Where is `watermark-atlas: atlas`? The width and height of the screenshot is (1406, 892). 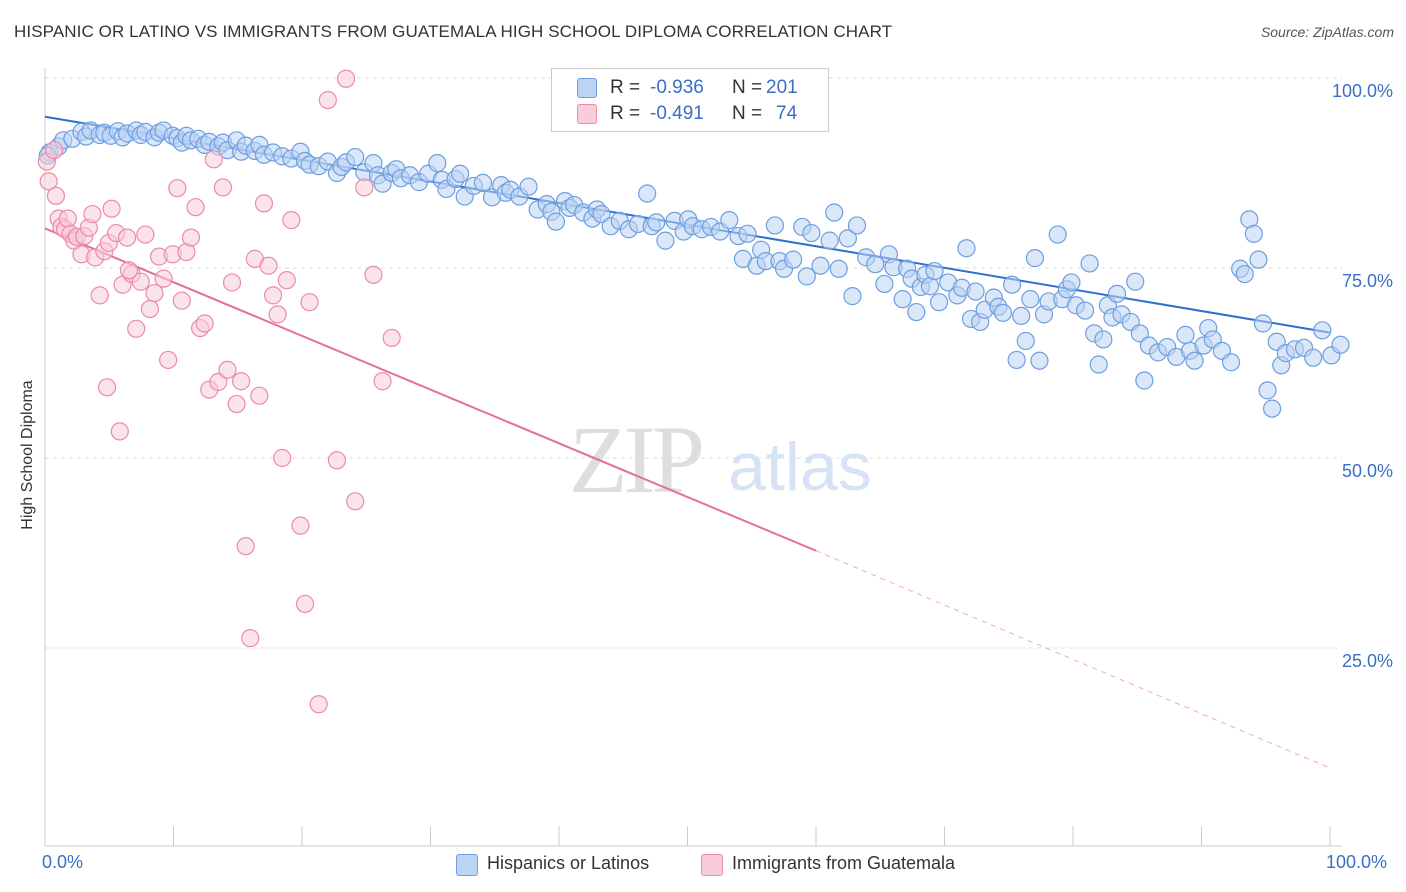
watermark-atlas: atlas is located at coordinates (800, 467).